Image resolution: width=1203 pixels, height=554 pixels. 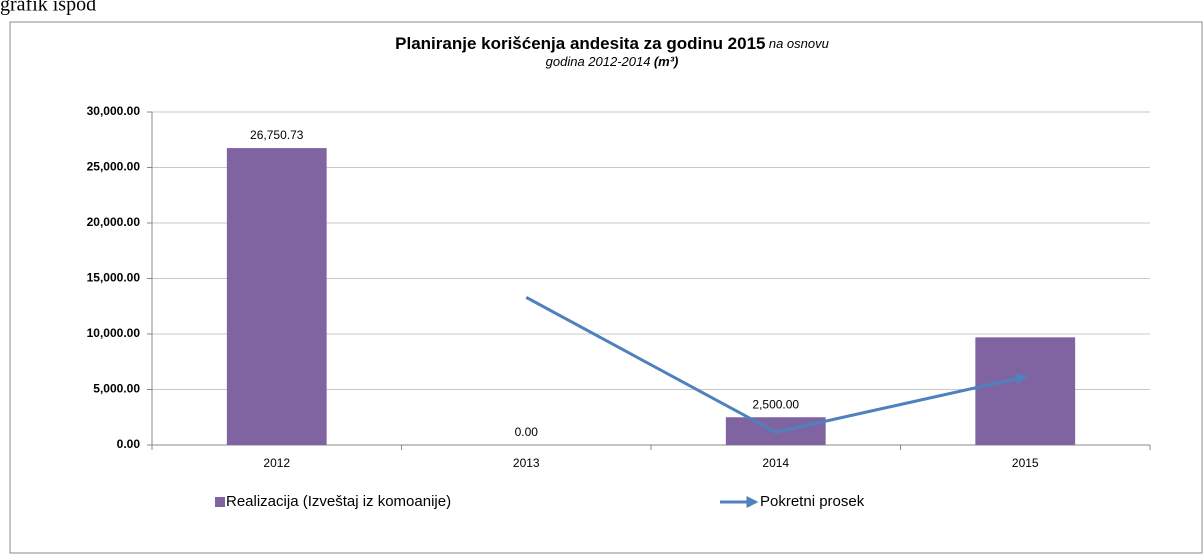 I want to click on x-tick-label: 2013, so click(x=526, y=463).